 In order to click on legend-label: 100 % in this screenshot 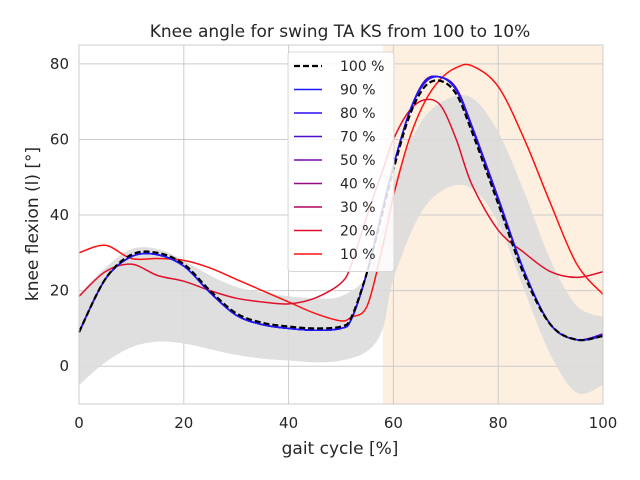, I will do `click(362, 67)`.